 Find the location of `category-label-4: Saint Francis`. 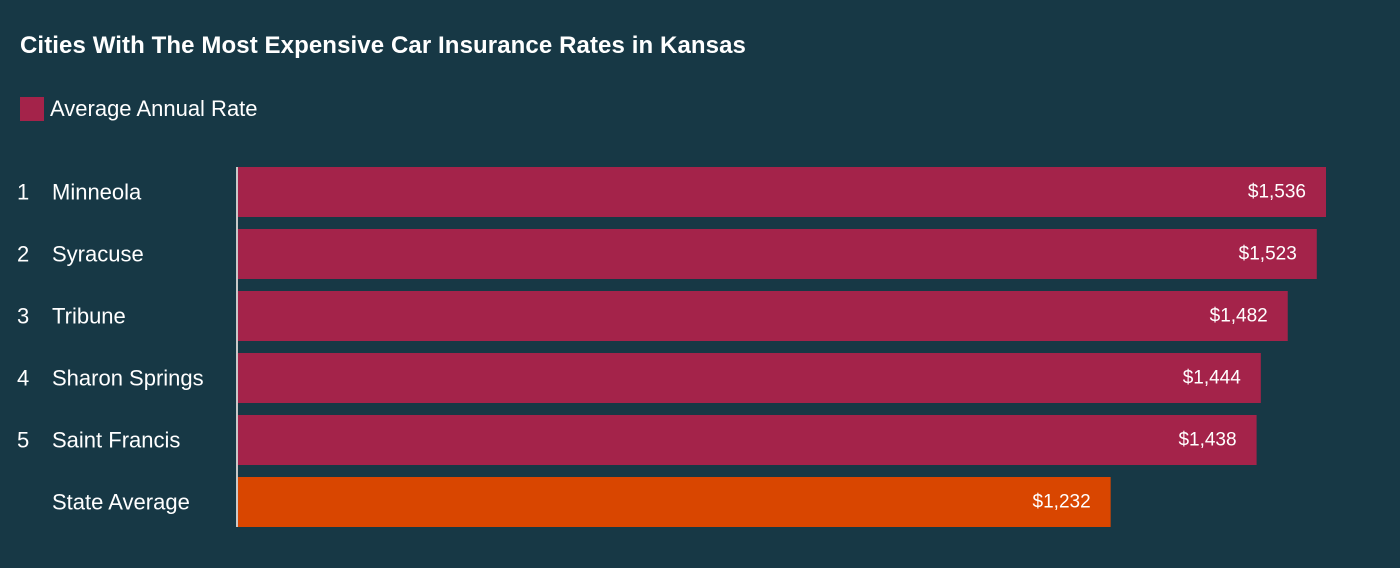

category-label-4: Saint Francis is located at coordinates (116, 440).